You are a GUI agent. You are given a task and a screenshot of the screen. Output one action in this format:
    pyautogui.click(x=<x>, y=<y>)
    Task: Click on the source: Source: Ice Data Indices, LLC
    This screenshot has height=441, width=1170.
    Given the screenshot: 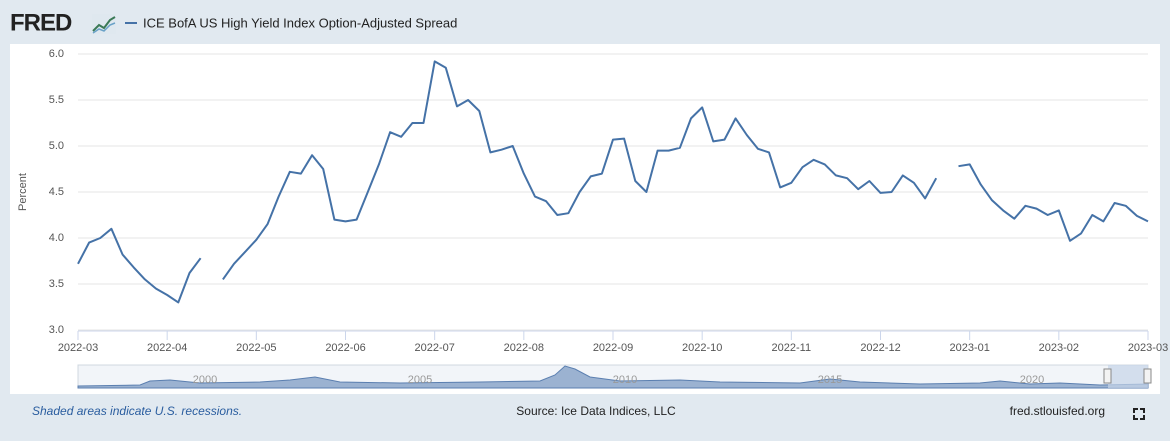 What is the action you would take?
    pyautogui.click(x=596, y=411)
    